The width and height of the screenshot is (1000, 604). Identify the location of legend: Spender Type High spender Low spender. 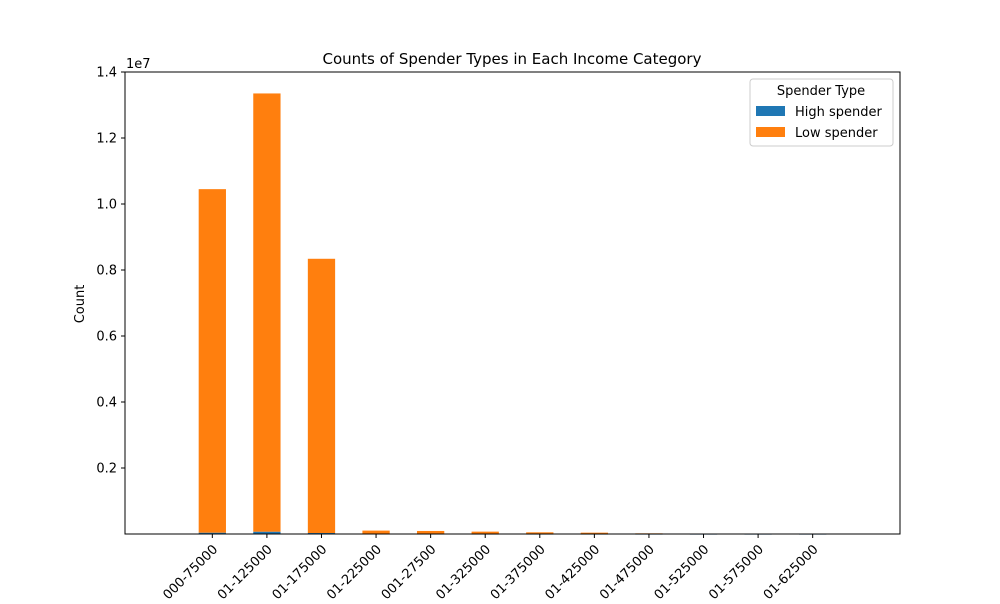
(821, 112).